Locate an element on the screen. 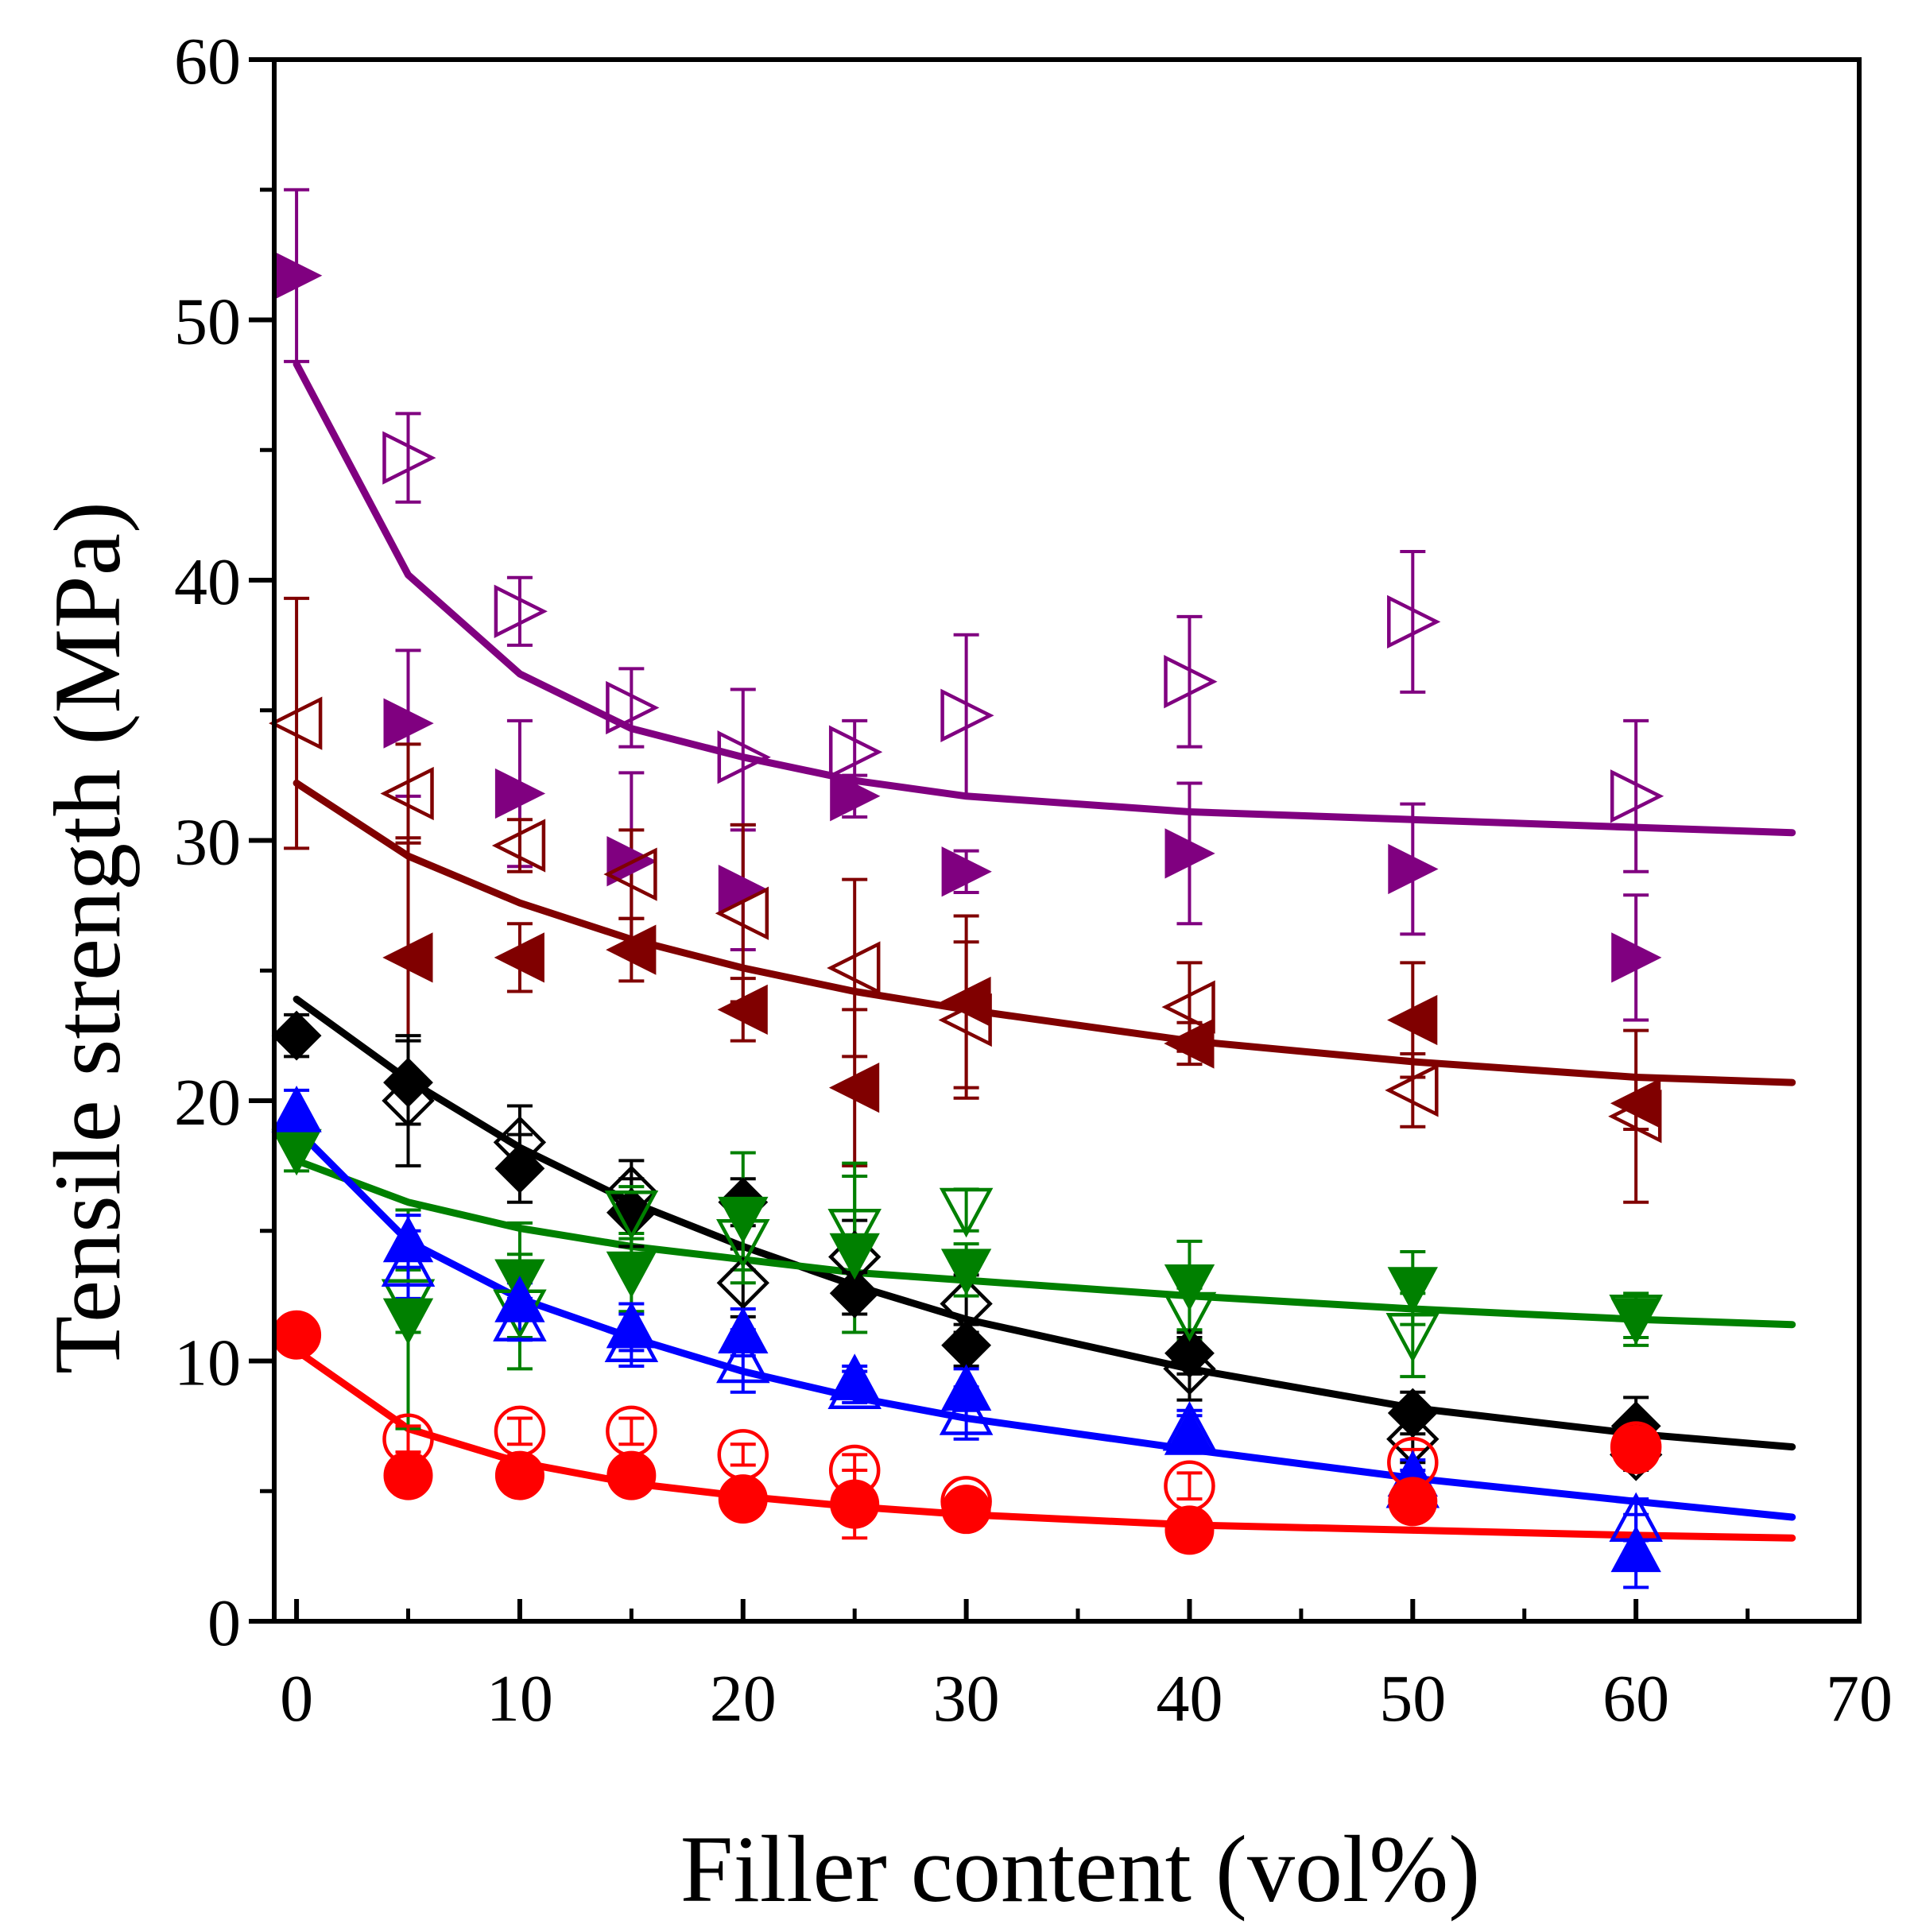  y-tick-label: 0 is located at coordinates (224, 1623).